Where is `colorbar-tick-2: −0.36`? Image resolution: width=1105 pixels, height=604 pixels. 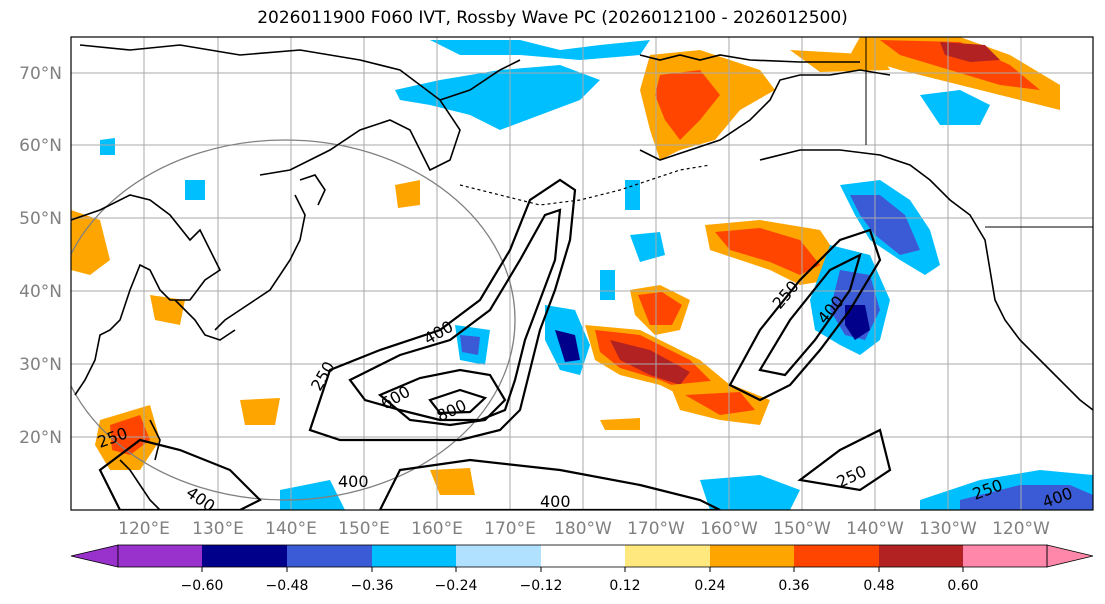 colorbar-tick-2: −0.36 is located at coordinates (372, 586).